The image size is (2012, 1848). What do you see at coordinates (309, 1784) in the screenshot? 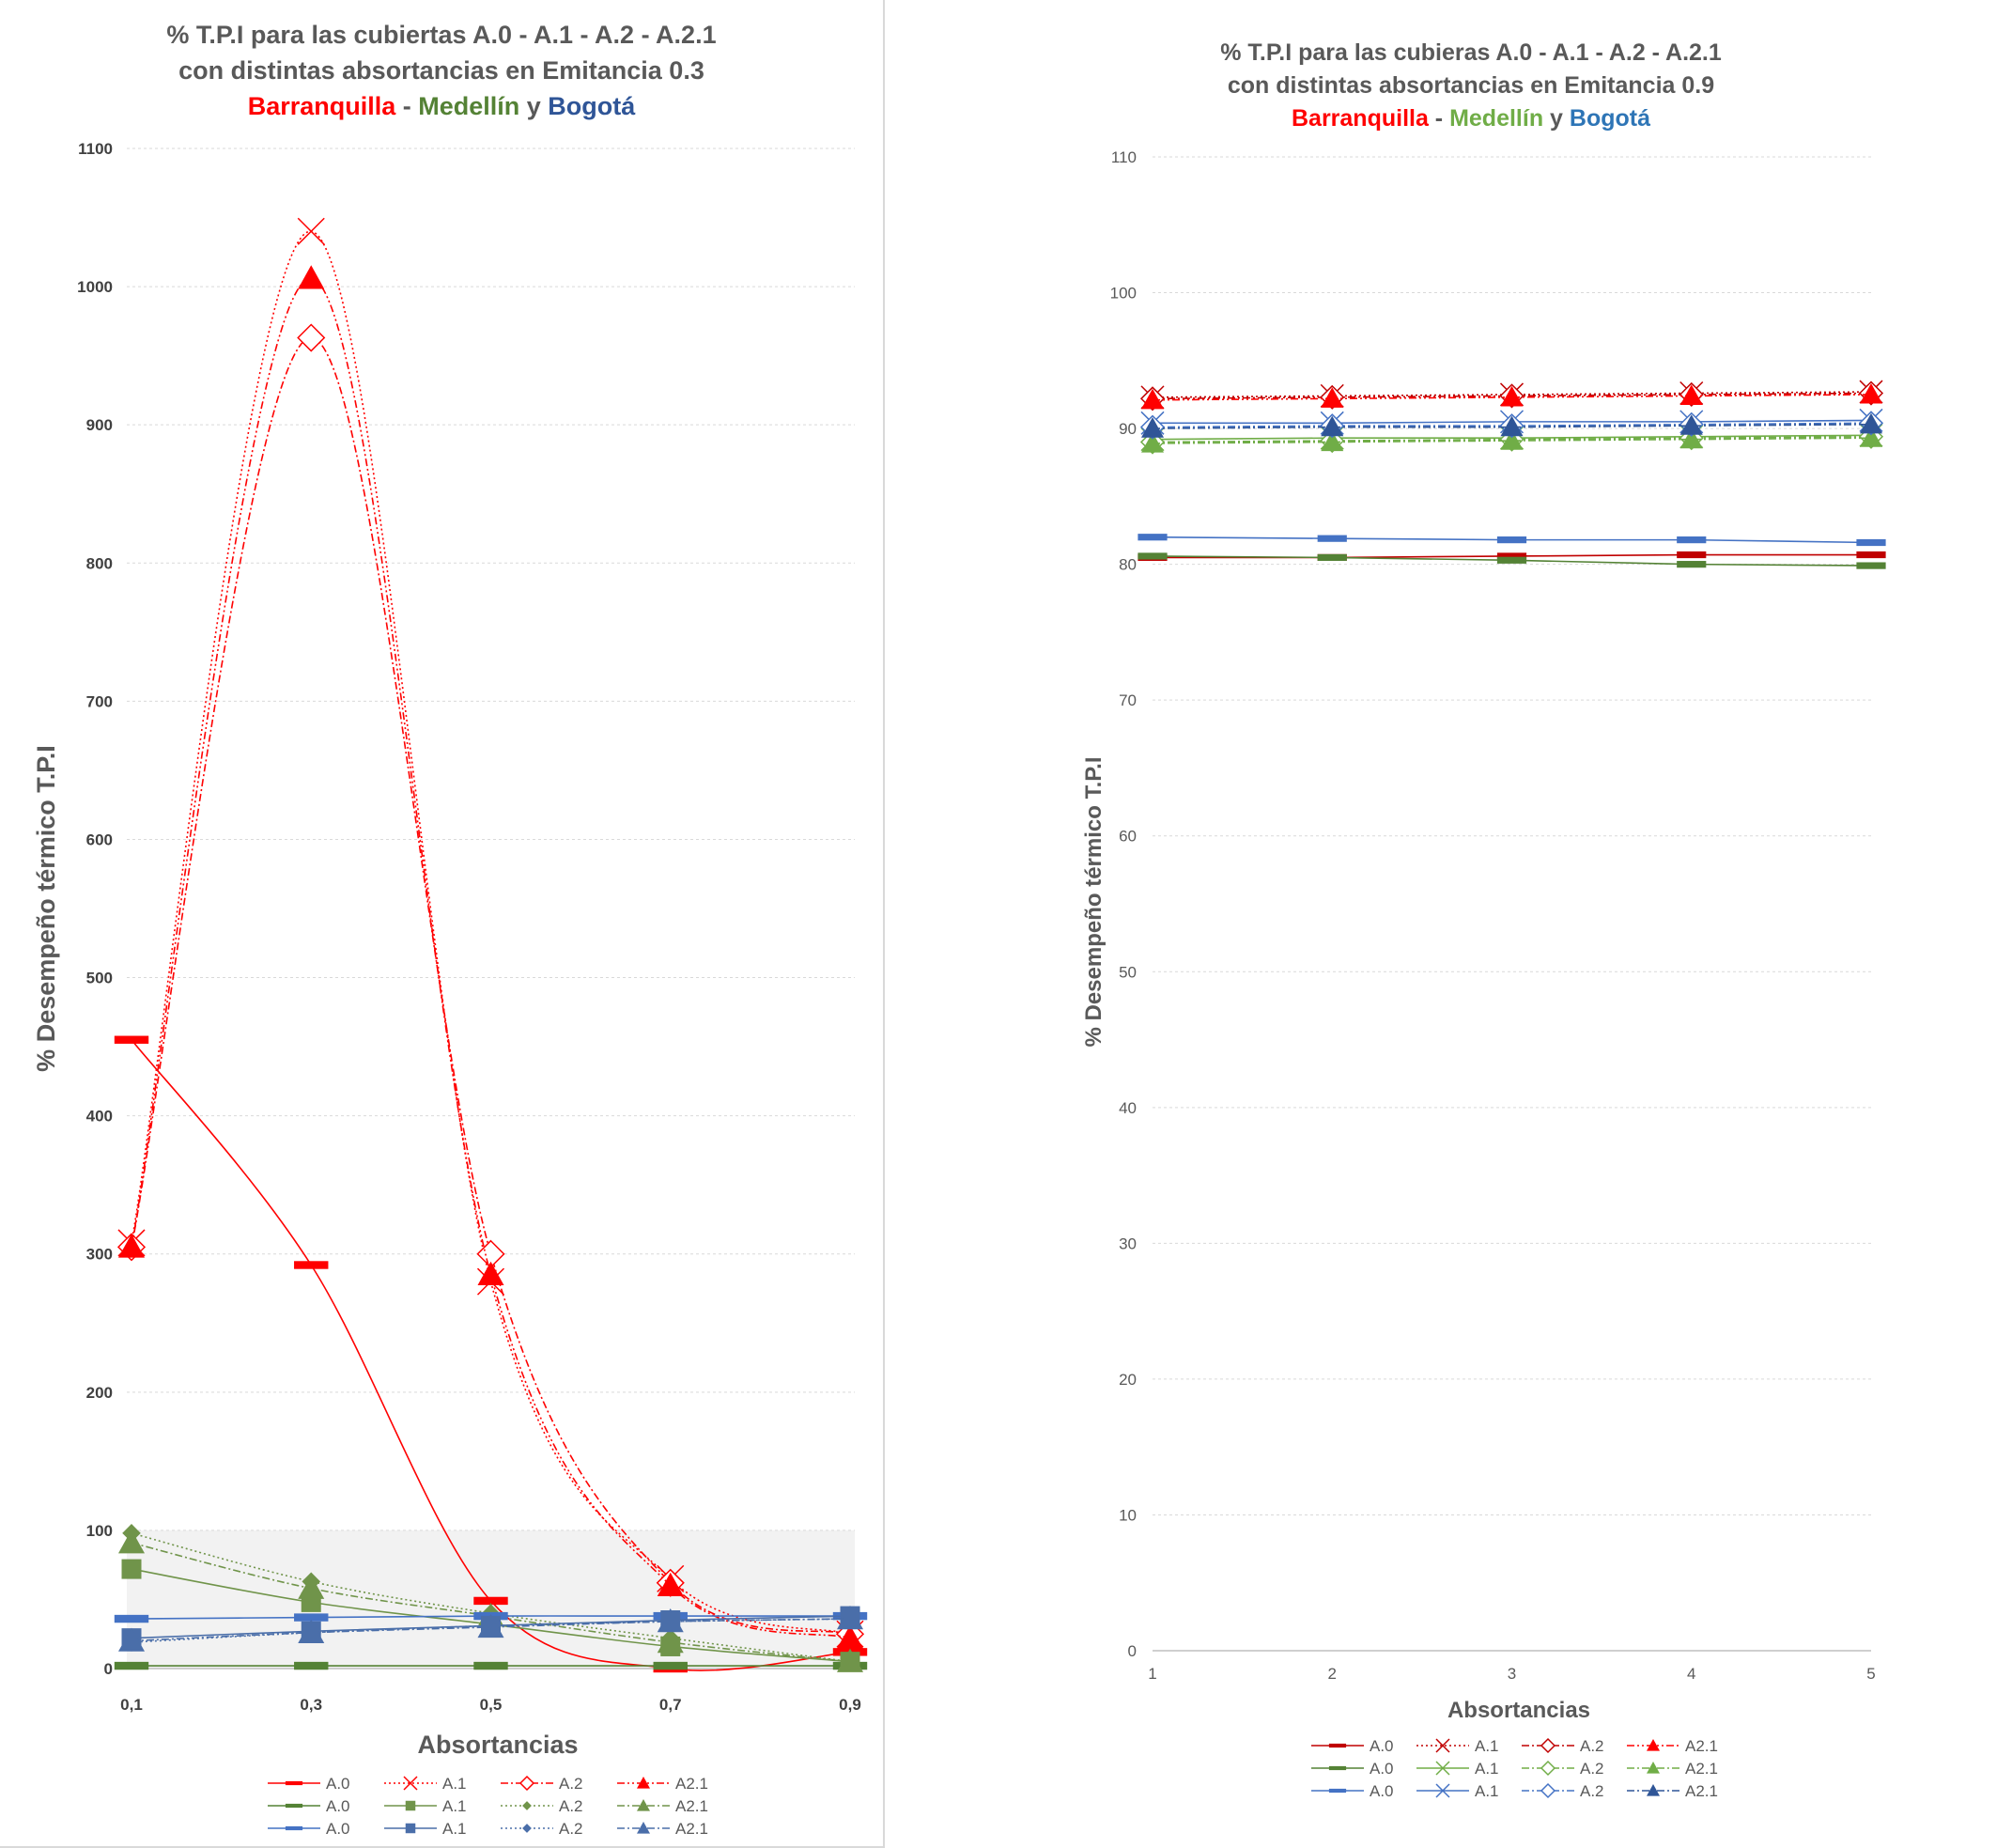
I see `legend-entry-0: A.0` at bounding box center [309, 1784].